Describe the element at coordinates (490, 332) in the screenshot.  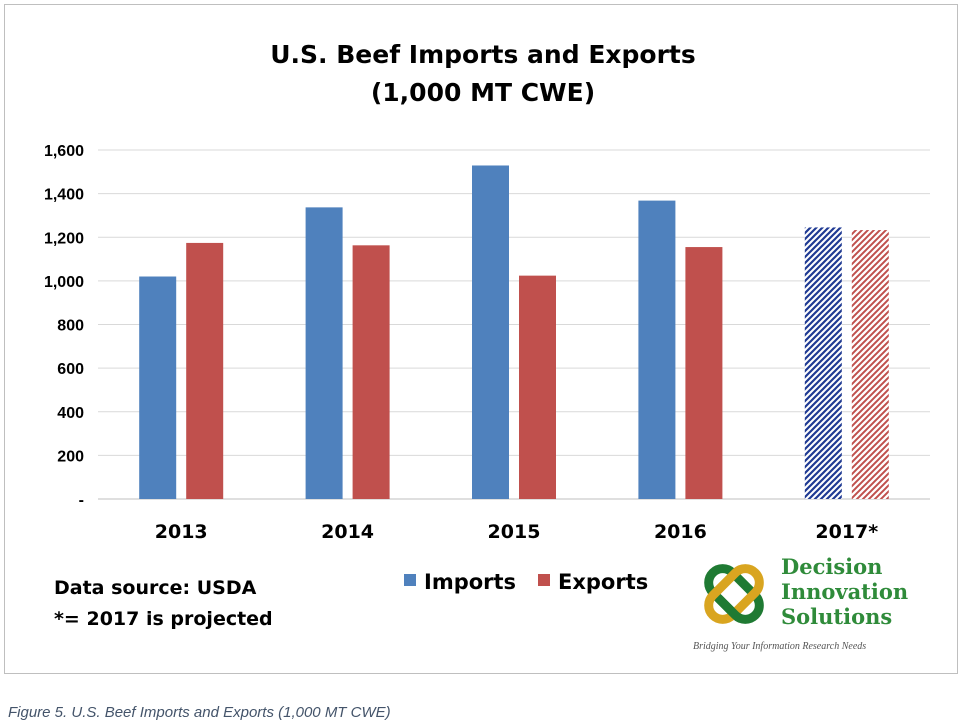
I see `bar-imports-2015` at that location.